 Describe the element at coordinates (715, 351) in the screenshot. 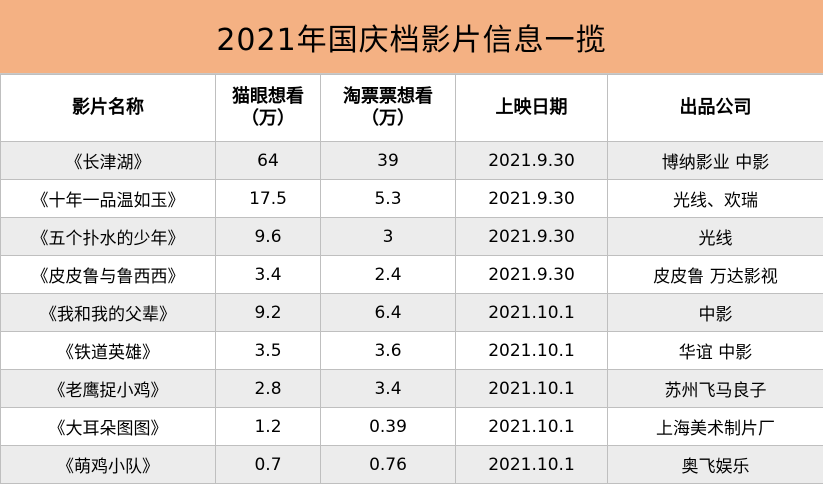

I see `cell-company: 华谊 中影` at that location.